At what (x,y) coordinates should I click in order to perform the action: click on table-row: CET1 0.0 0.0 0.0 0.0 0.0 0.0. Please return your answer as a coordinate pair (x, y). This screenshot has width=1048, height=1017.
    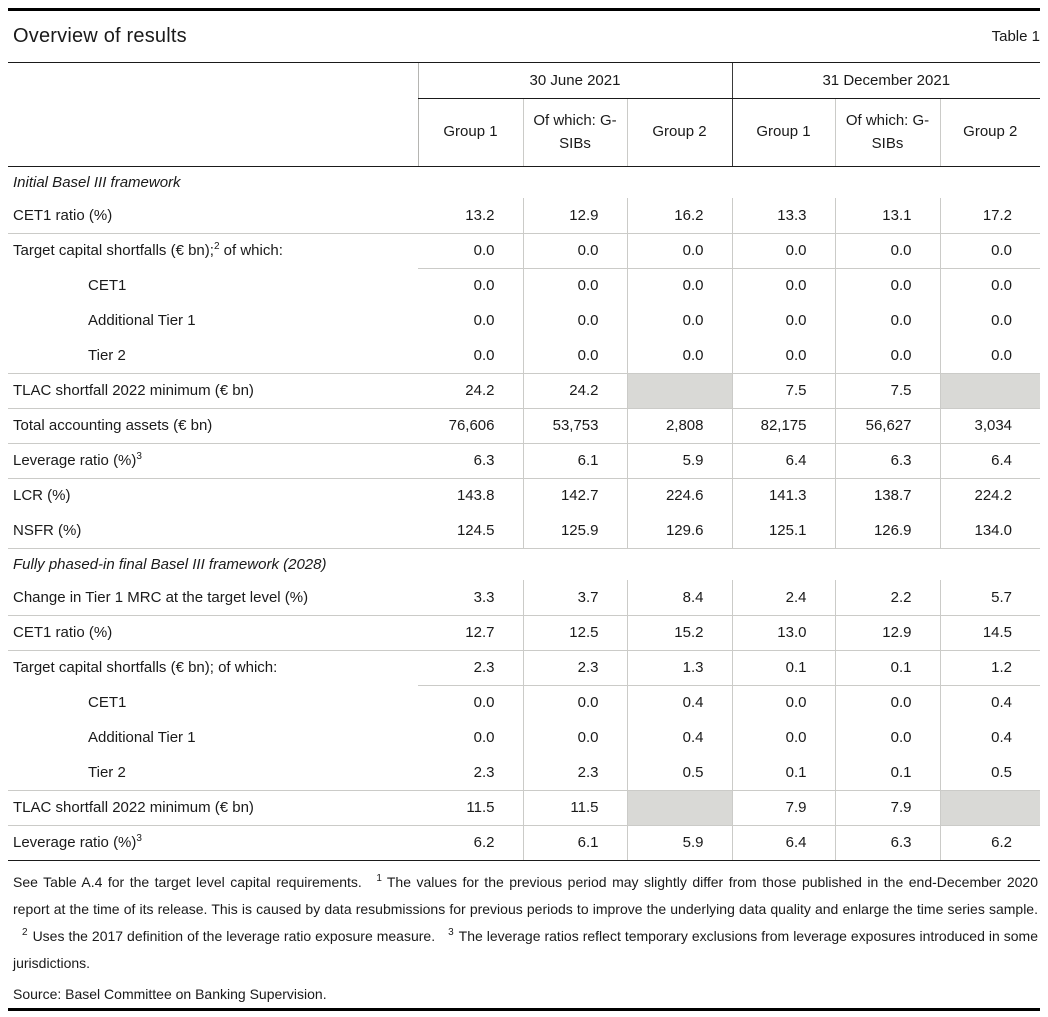
    Looking at the image, I should click on (524, 285).